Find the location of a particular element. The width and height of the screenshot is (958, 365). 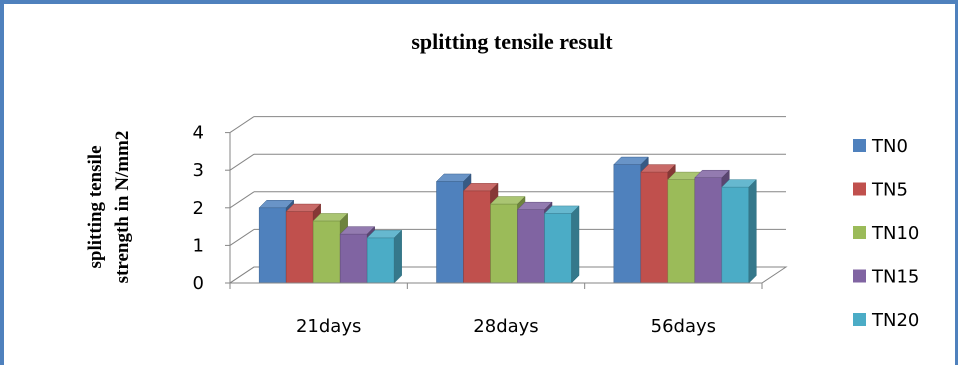

bar-TN20-56days is located at coordinates (739, 231).